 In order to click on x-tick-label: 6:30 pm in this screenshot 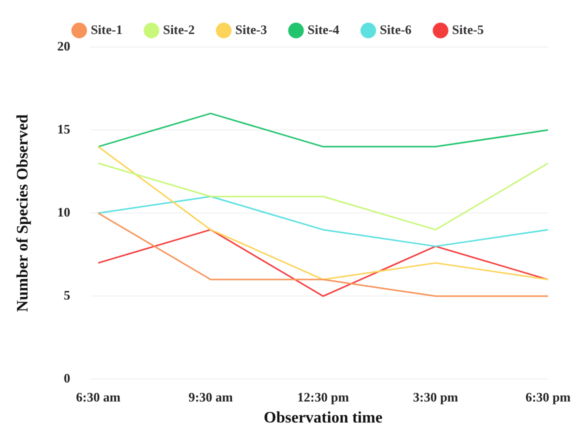, I will do `click(548, 396)`.